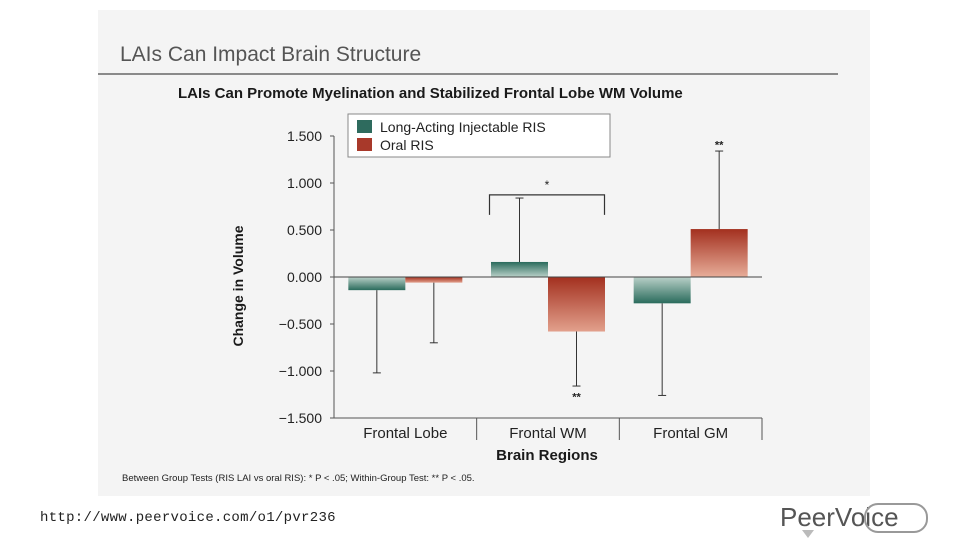 This screenshot has width=960, height=540. Describe the element at coordinates (300, 324) in the screenshot. I see `y-tick-label: −0.500` at that location.